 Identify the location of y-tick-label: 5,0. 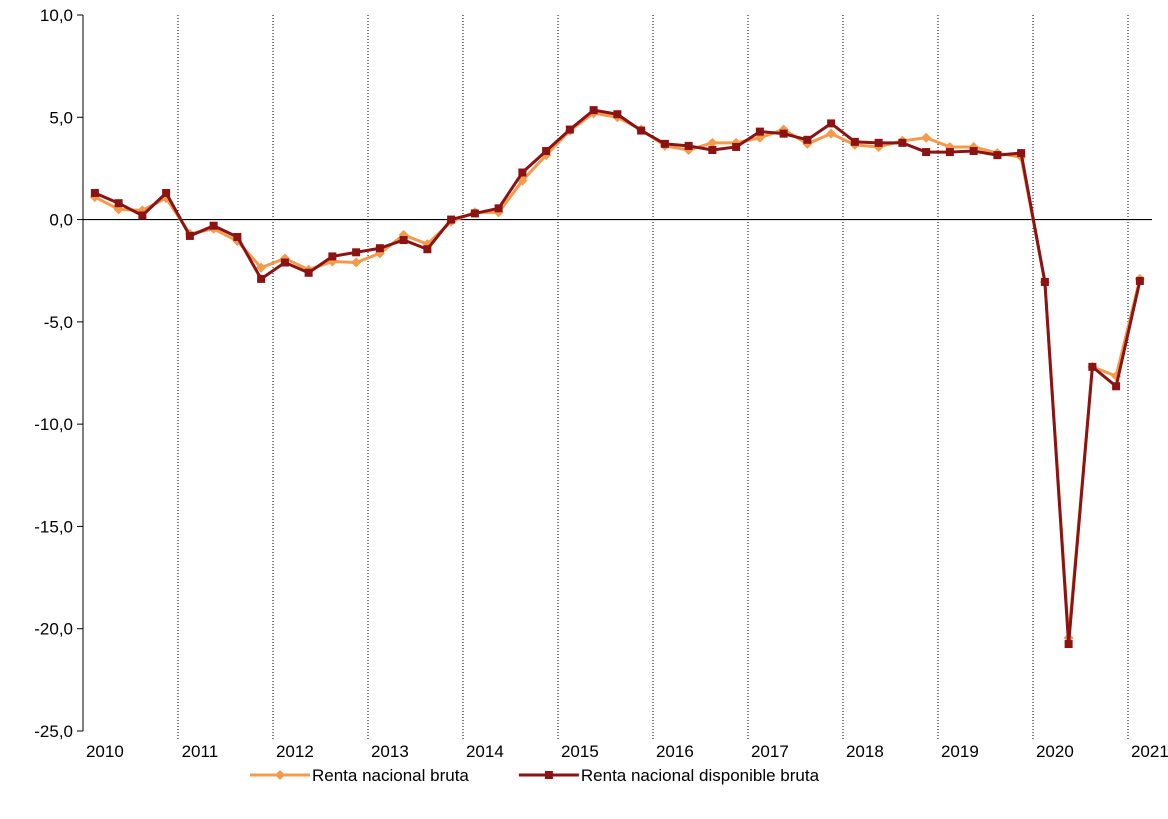
(61, 117).